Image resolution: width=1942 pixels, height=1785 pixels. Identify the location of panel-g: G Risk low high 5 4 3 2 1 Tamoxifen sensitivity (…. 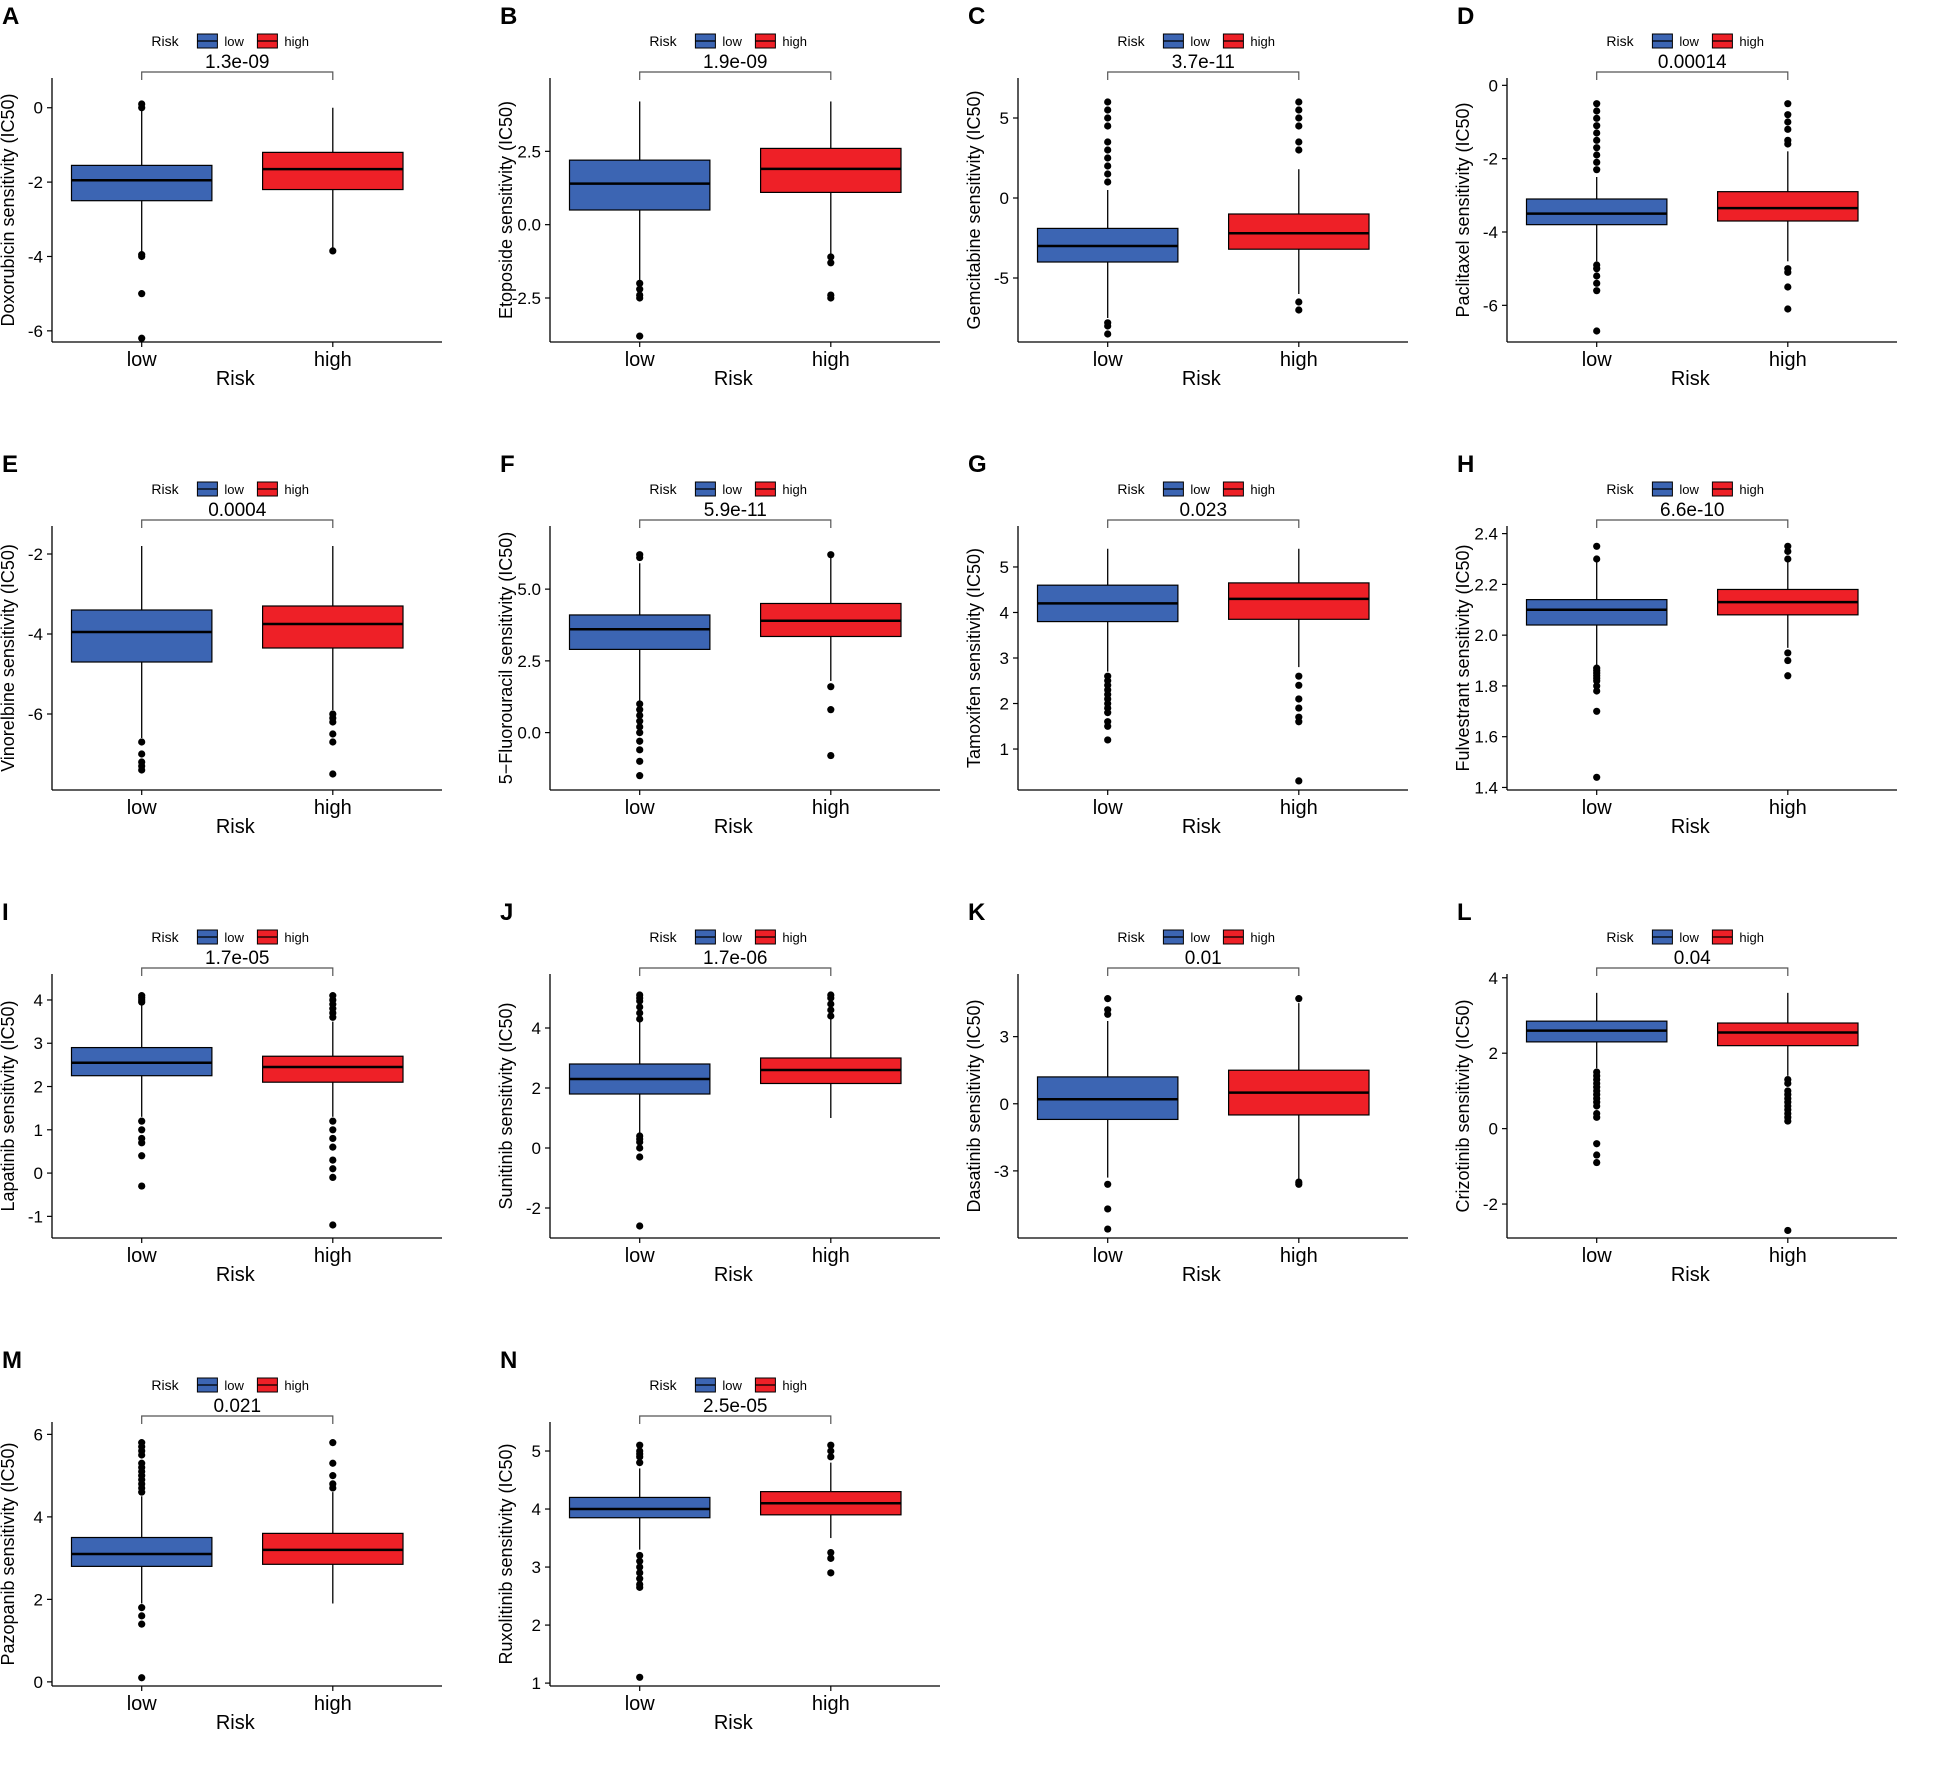
(1186, 644).